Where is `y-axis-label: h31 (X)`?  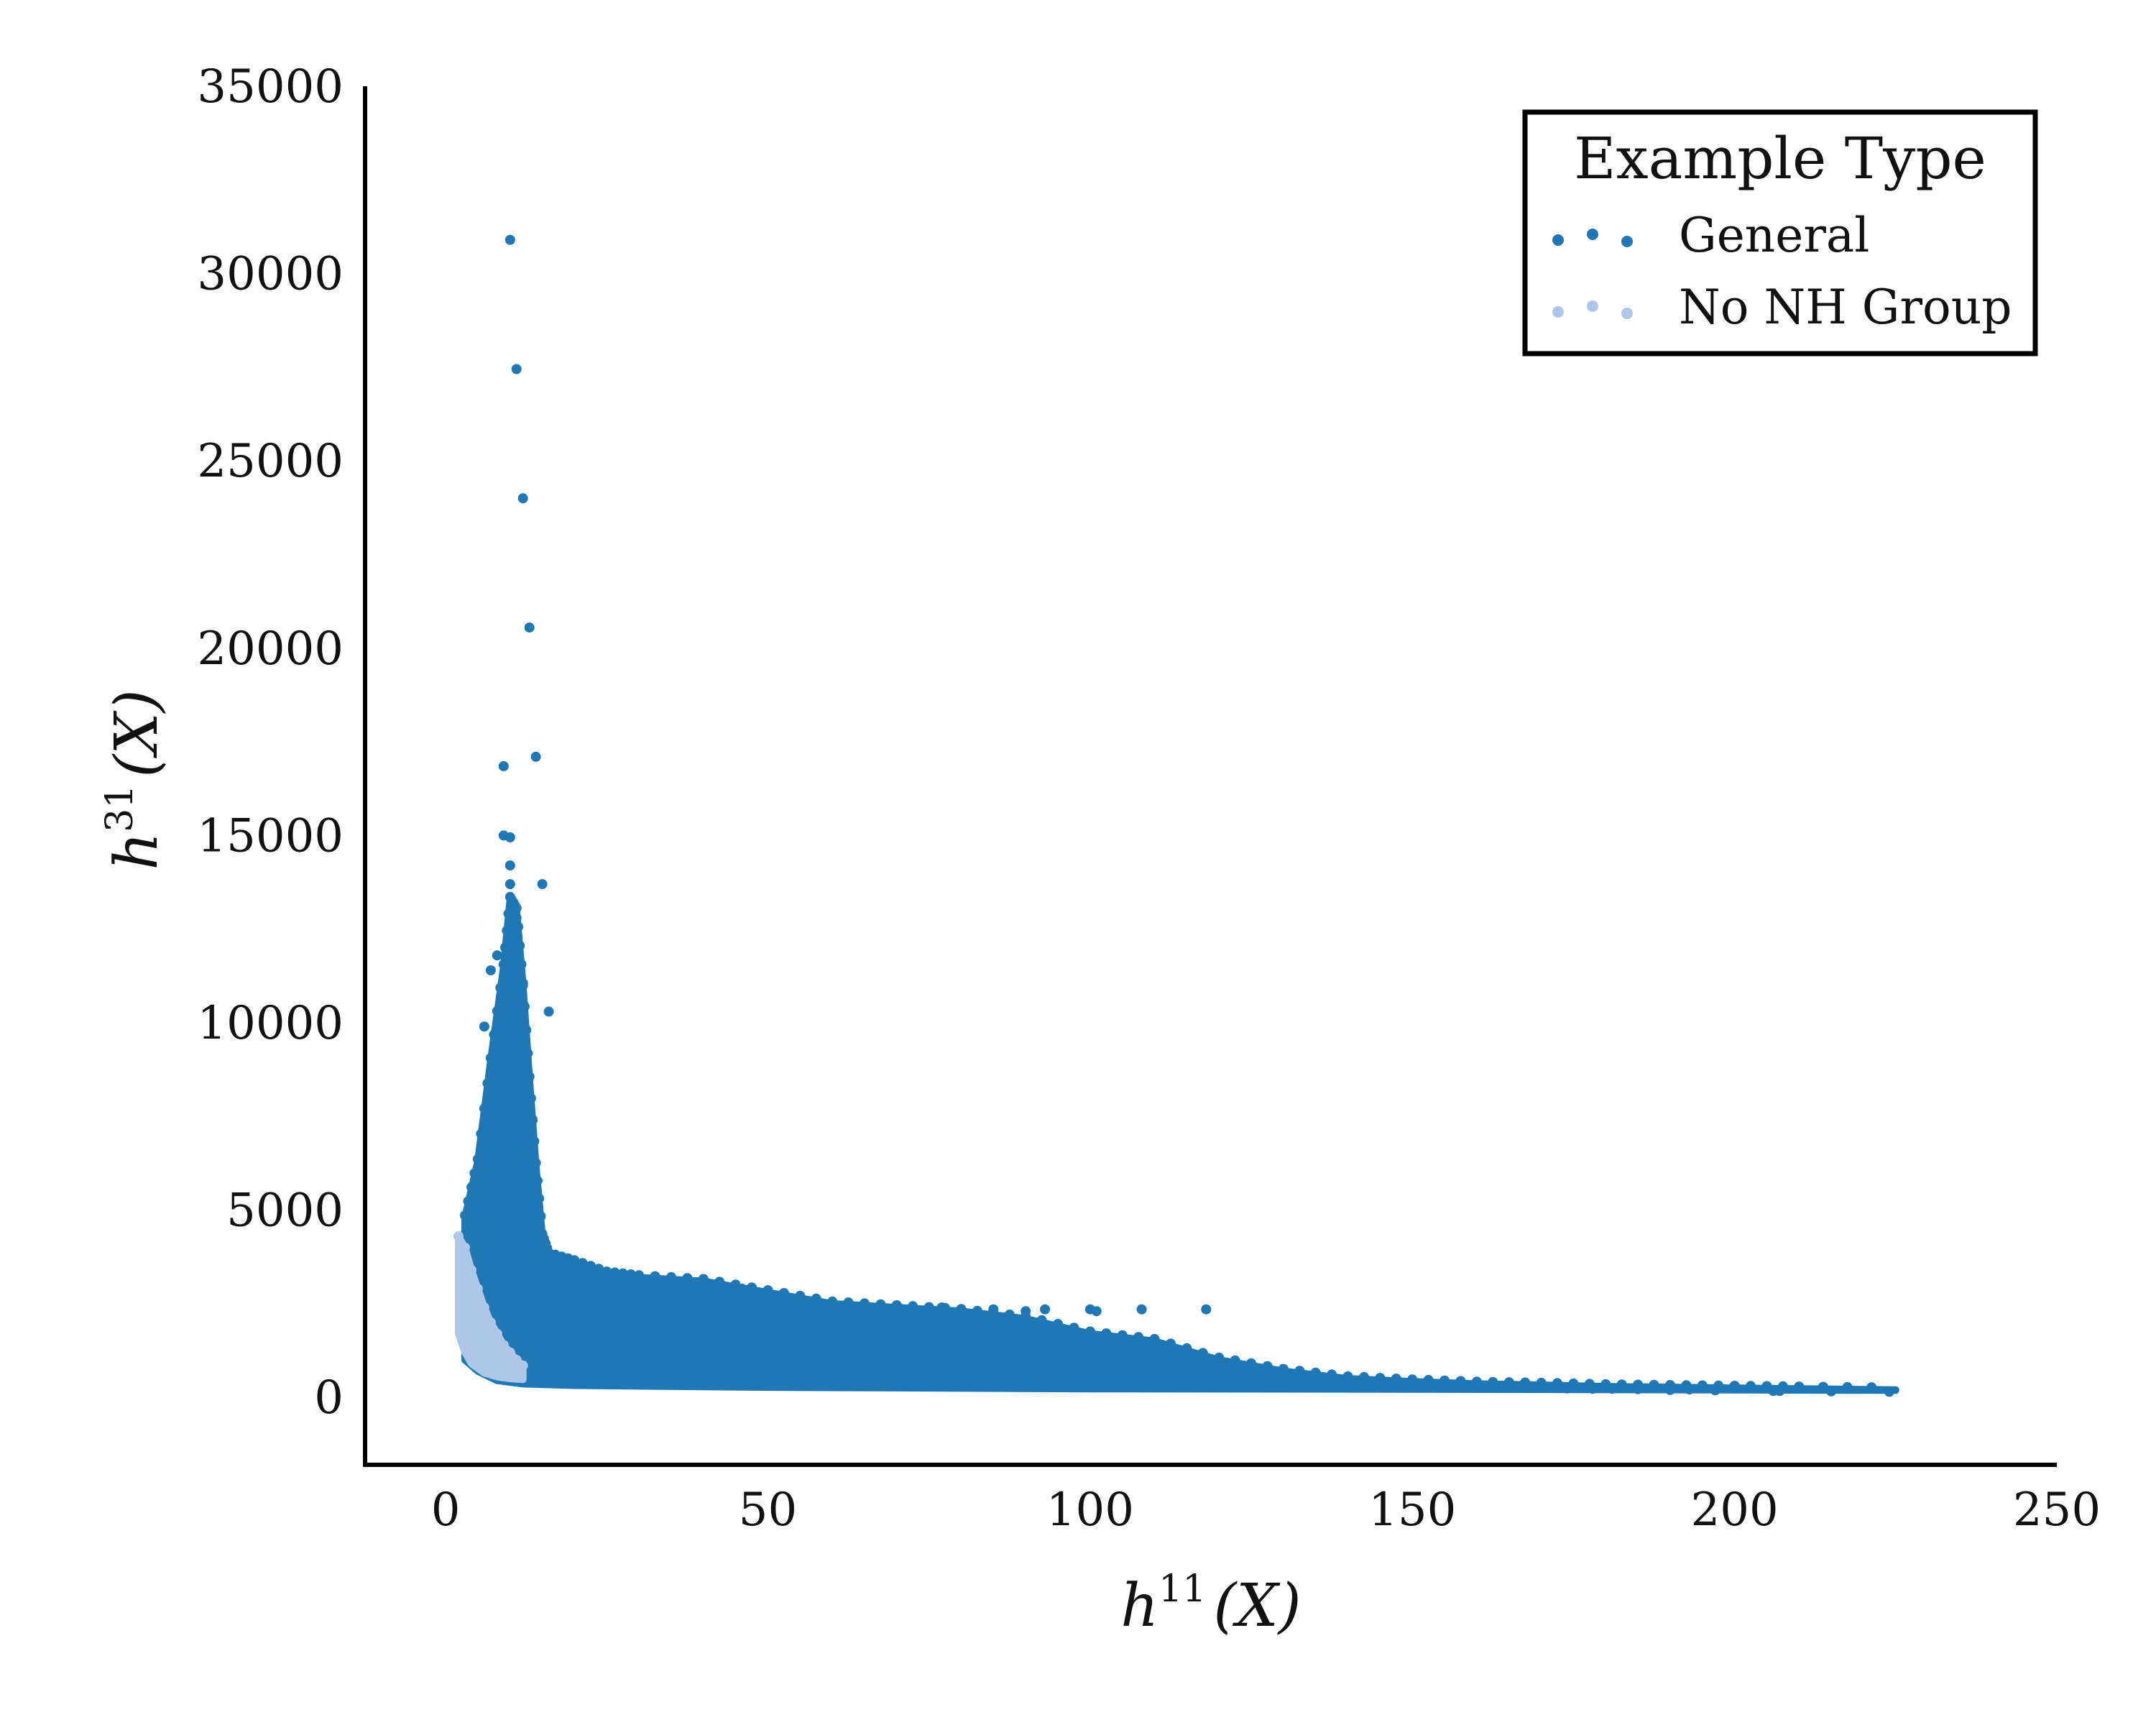
y-axis-label: h31 (X) is located at coordinates (134, 779).